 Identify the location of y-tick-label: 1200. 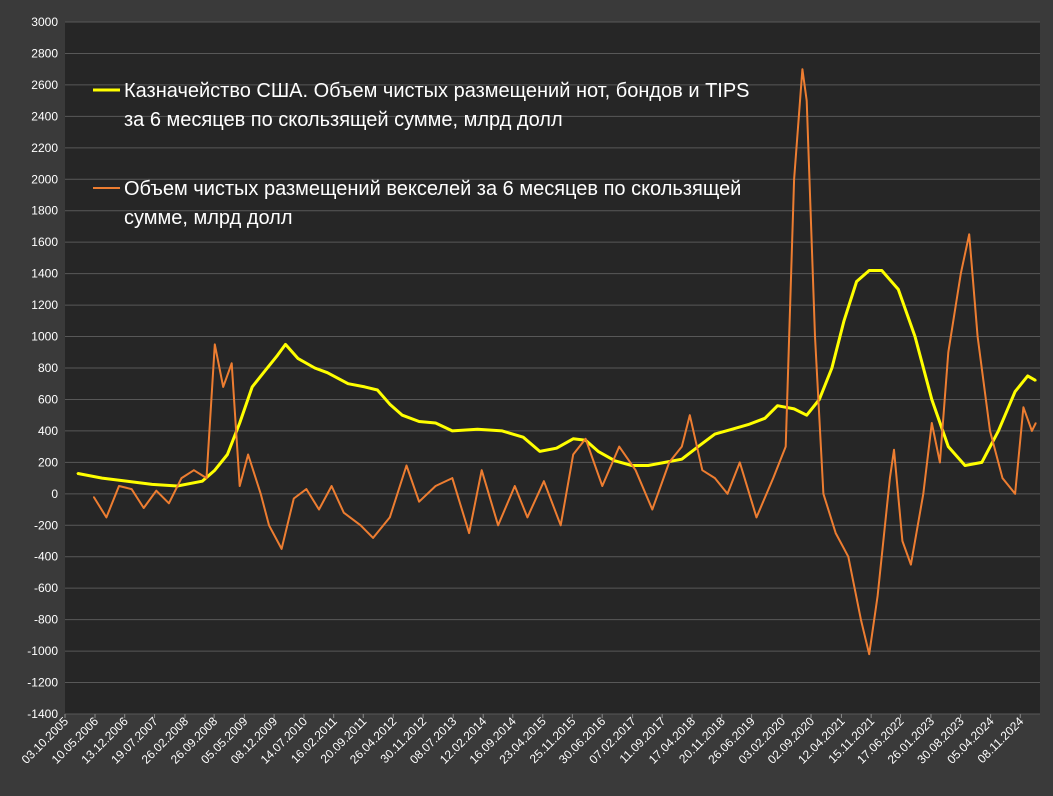
(44, 305).